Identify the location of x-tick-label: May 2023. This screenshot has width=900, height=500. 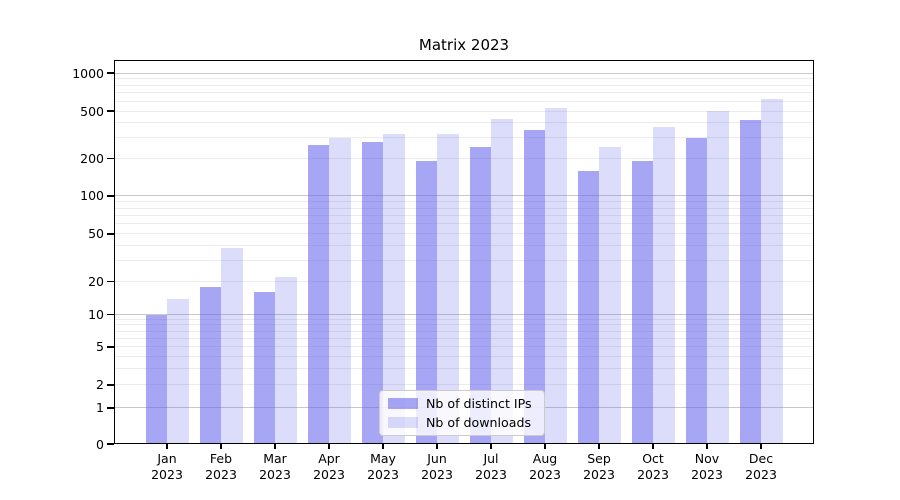
(383, 466).